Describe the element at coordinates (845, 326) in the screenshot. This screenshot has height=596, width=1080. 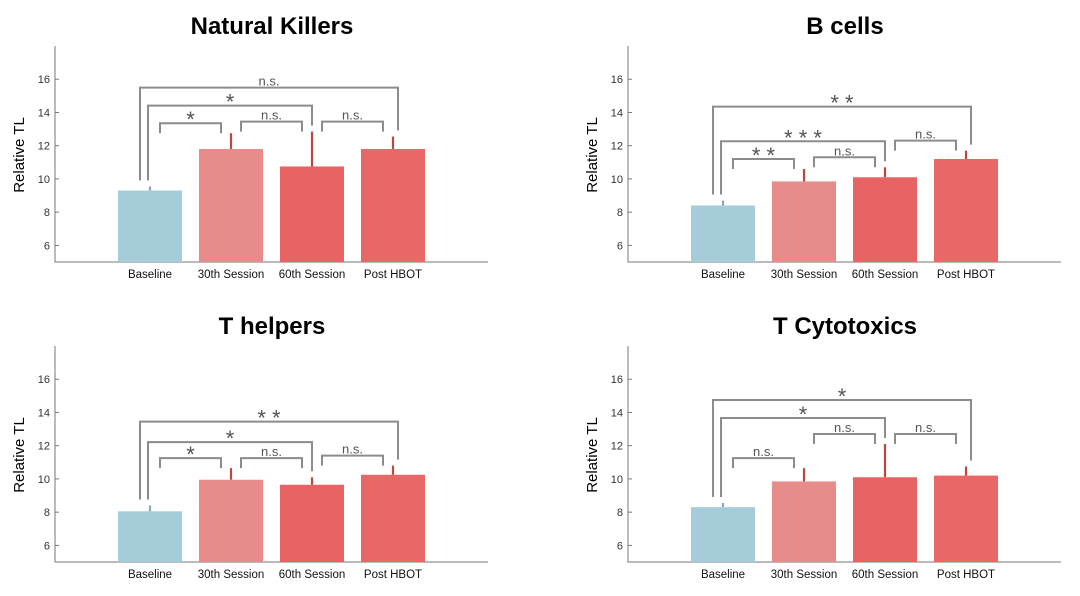
I see `chart-title: T Cytotoxics` at that location.